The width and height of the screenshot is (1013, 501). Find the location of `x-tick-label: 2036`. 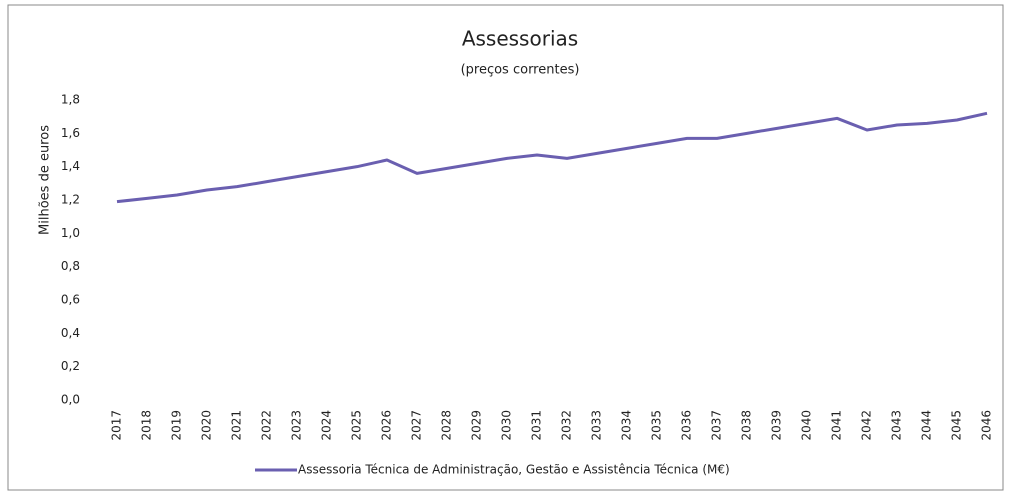

x-tick-label: 2036 is located at coordinates (687, 425).